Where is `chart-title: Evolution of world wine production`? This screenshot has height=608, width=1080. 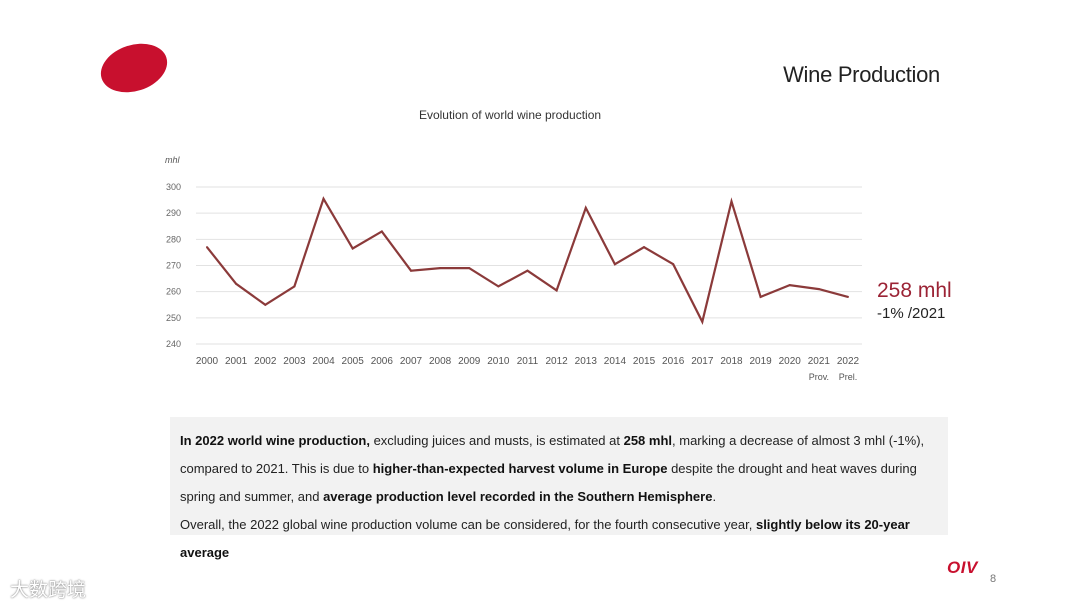
chart-title: Evolution of world wine production is located at coordinates (510, 115).